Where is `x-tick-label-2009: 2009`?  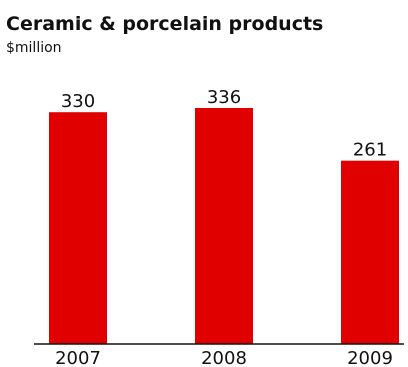 x-tick-label-2009: 2009 is located at coordinates (370, 357).